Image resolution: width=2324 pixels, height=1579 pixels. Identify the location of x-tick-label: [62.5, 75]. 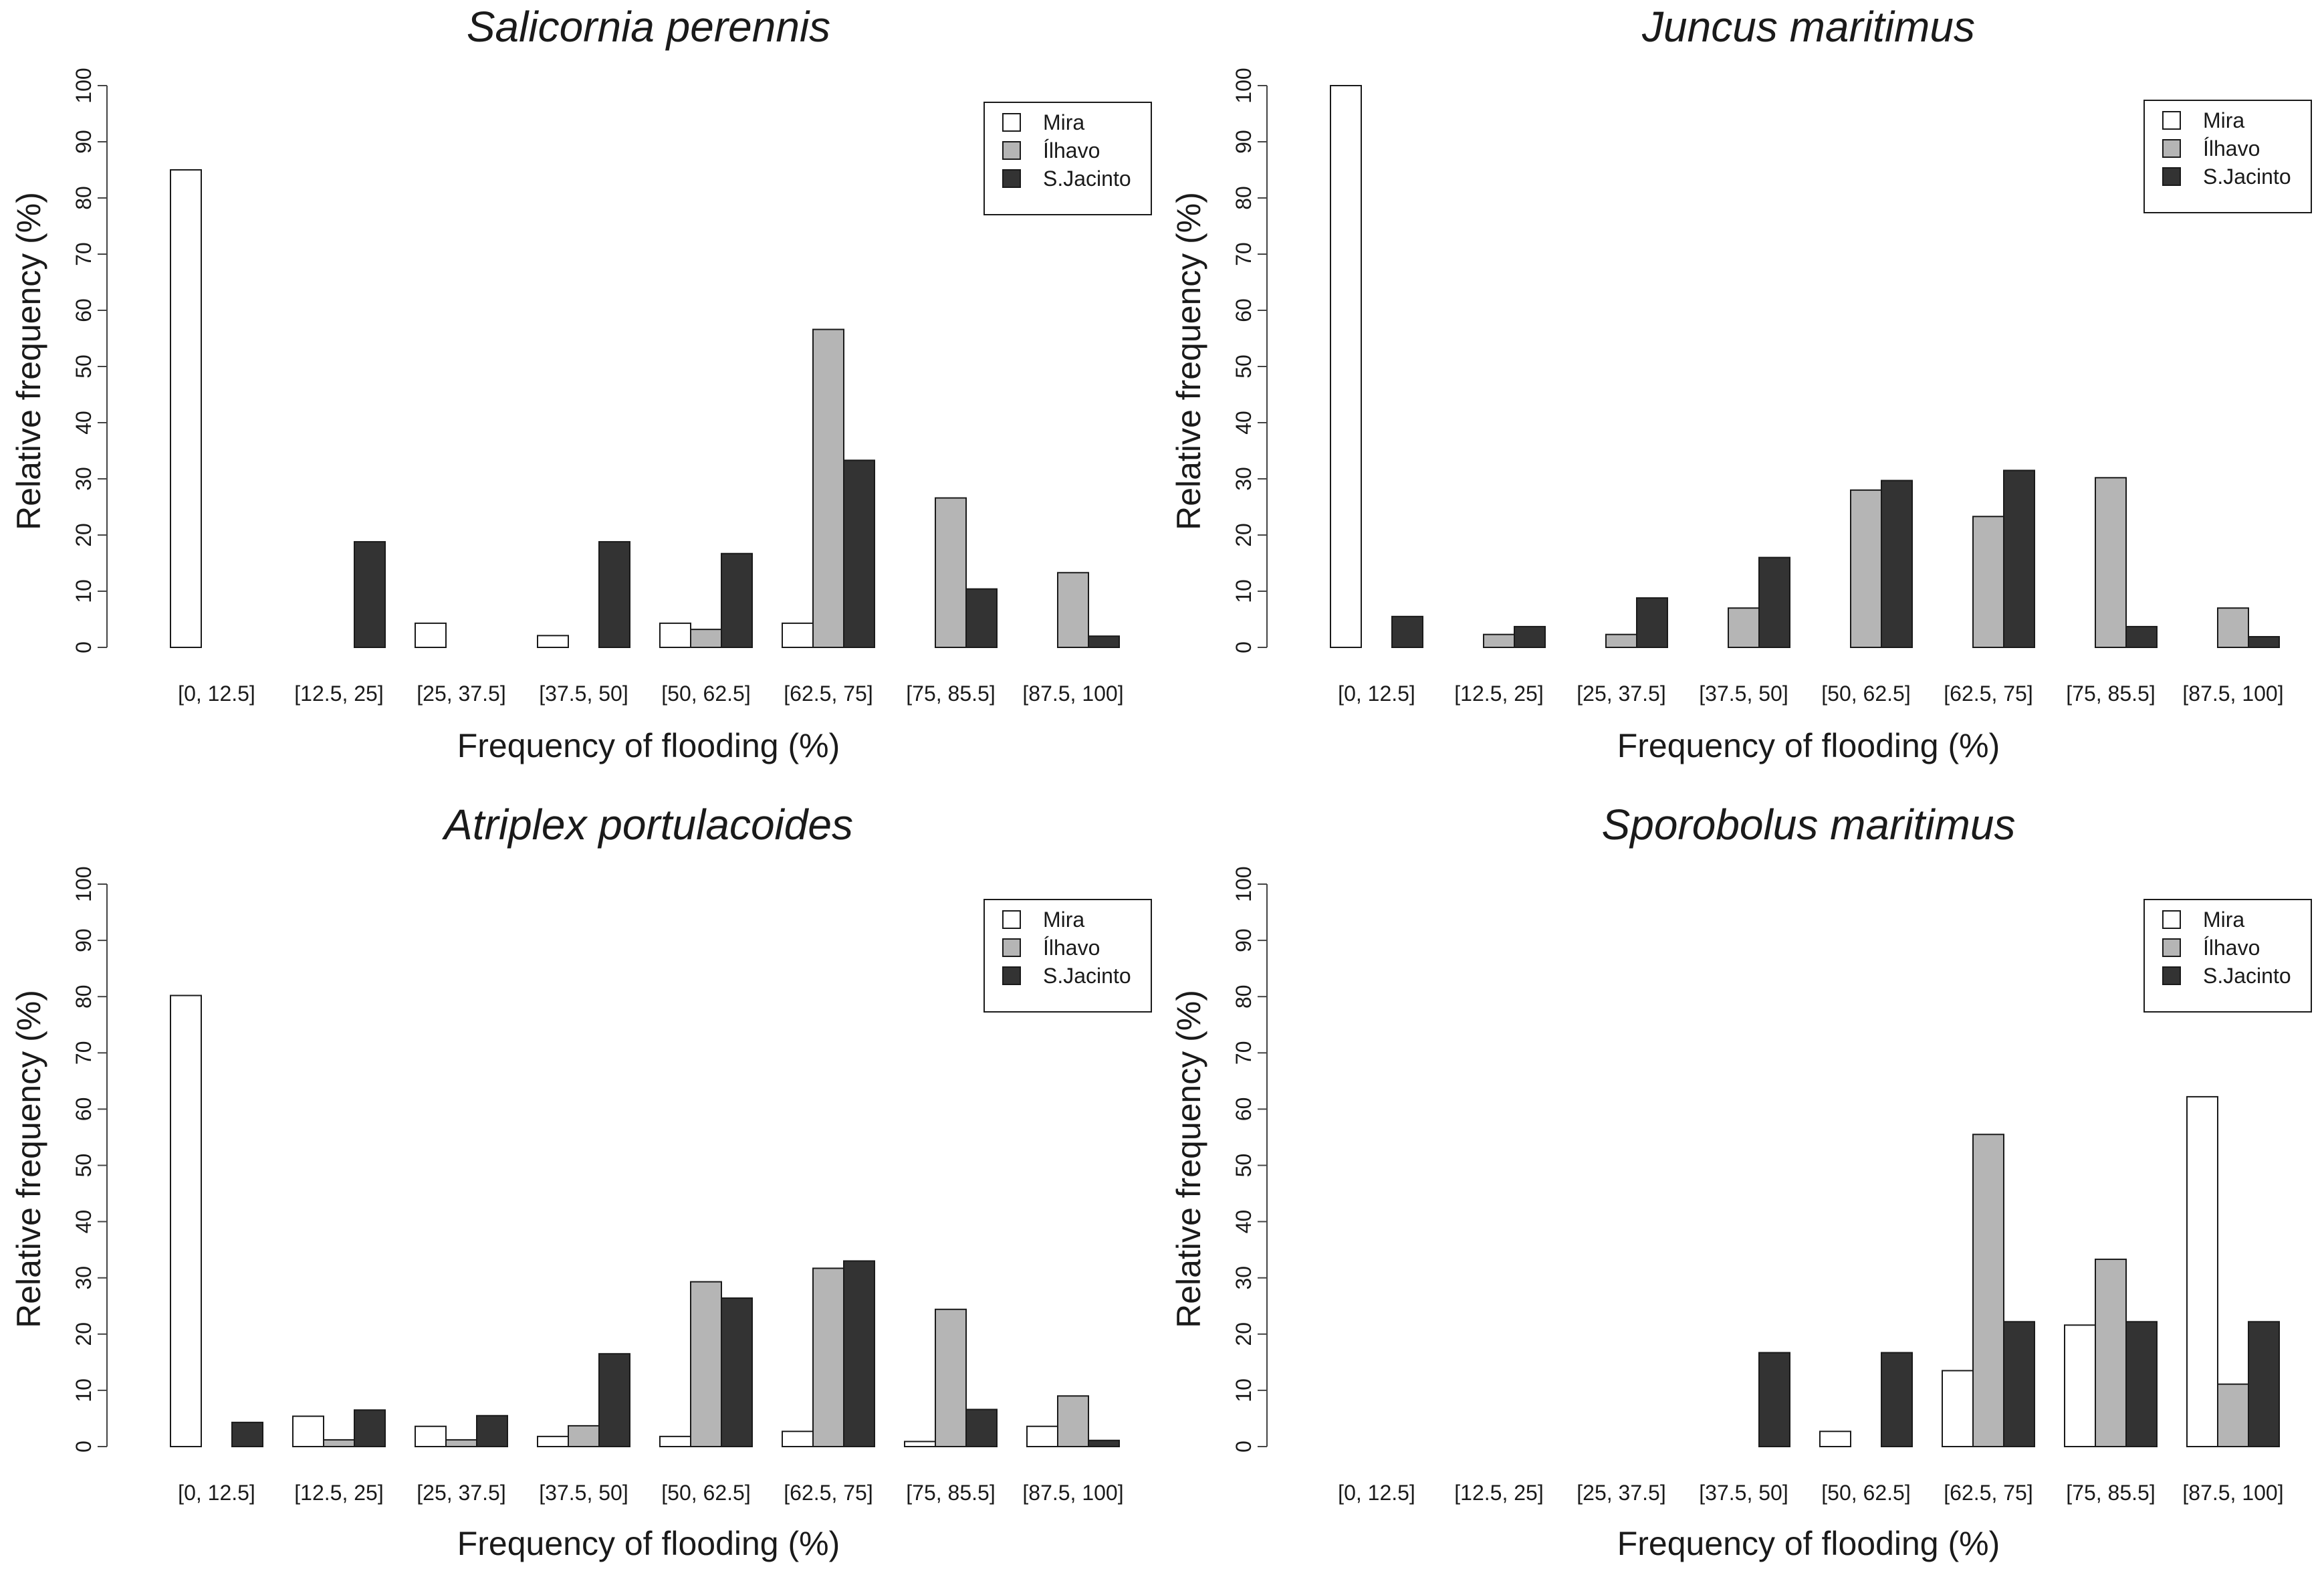
(1988, 1493).